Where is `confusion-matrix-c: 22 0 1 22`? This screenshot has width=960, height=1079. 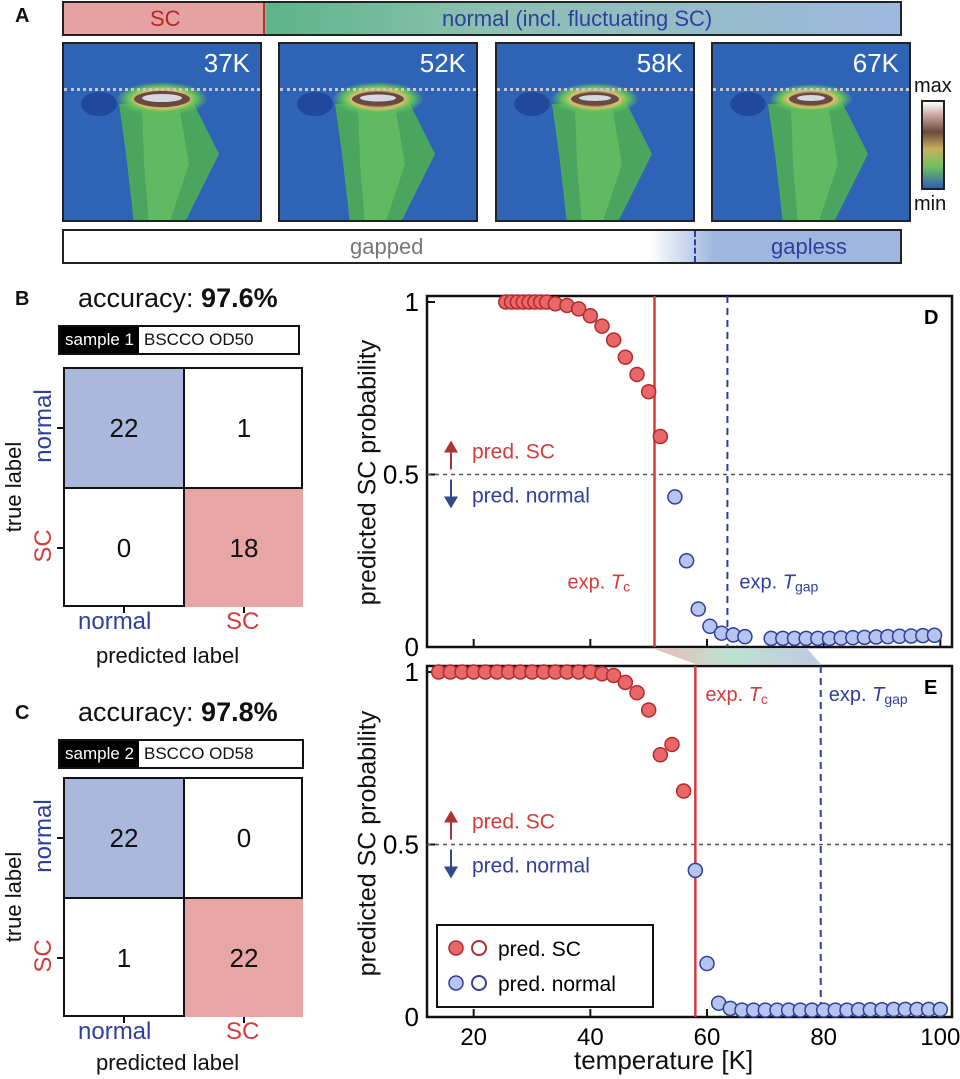
confusion-matrix-c: 22 0 1 22 is located at coordinates (183, 897).